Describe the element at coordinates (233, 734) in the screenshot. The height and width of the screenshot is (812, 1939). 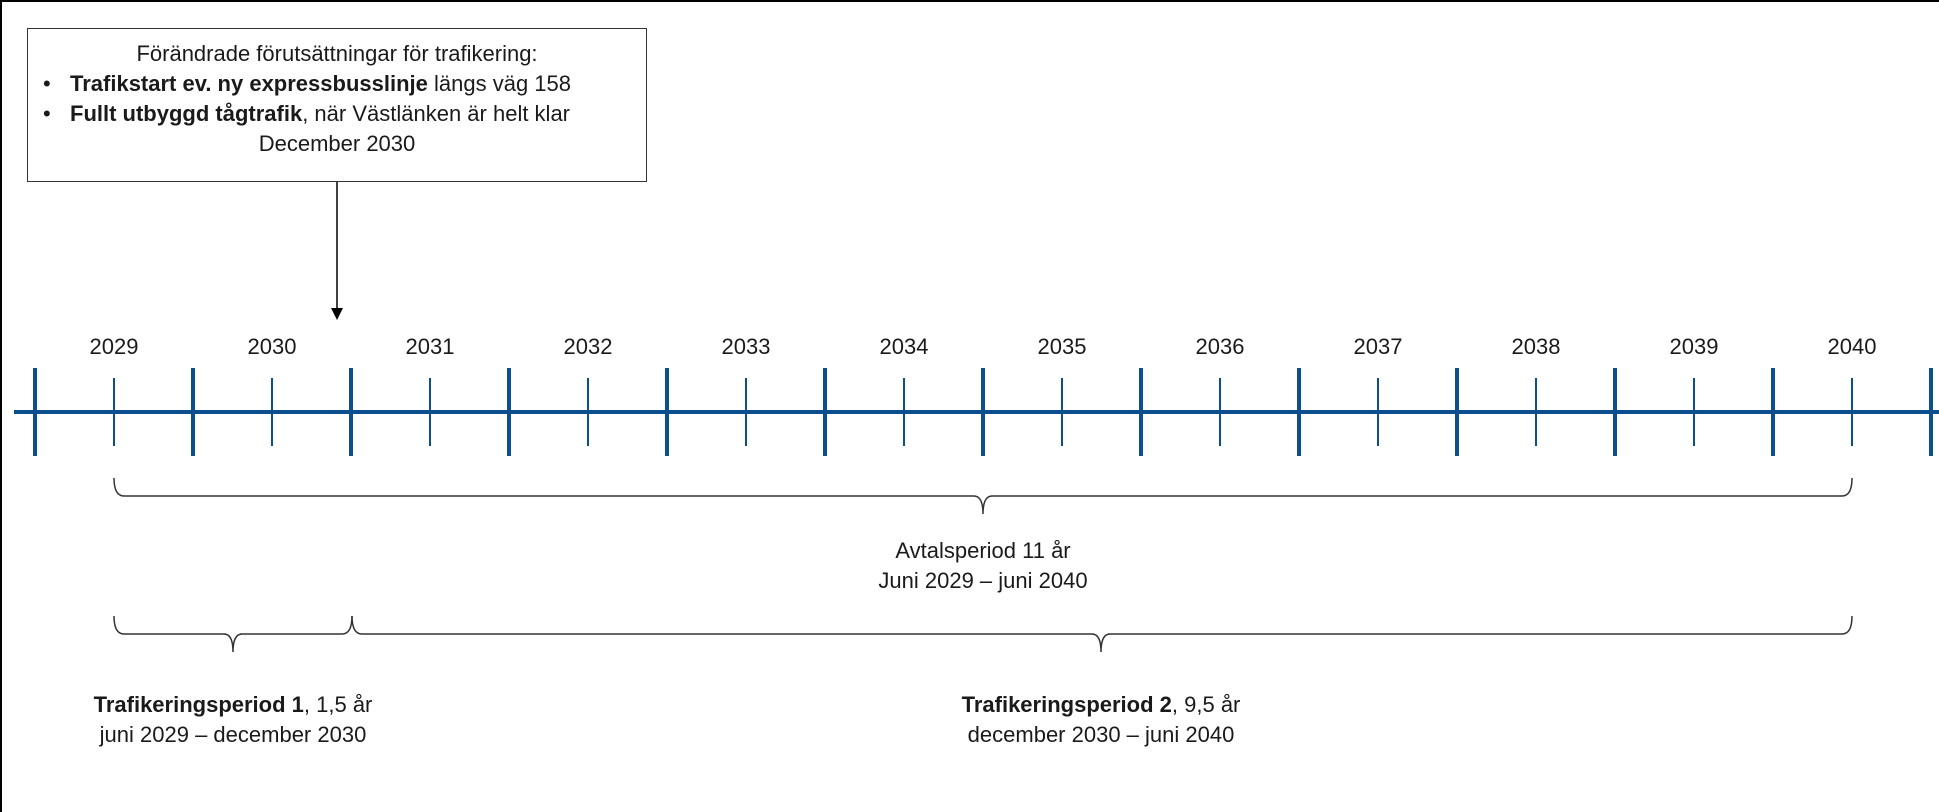
I see `period1-dates: juni 2029 – december 2030` at that location.